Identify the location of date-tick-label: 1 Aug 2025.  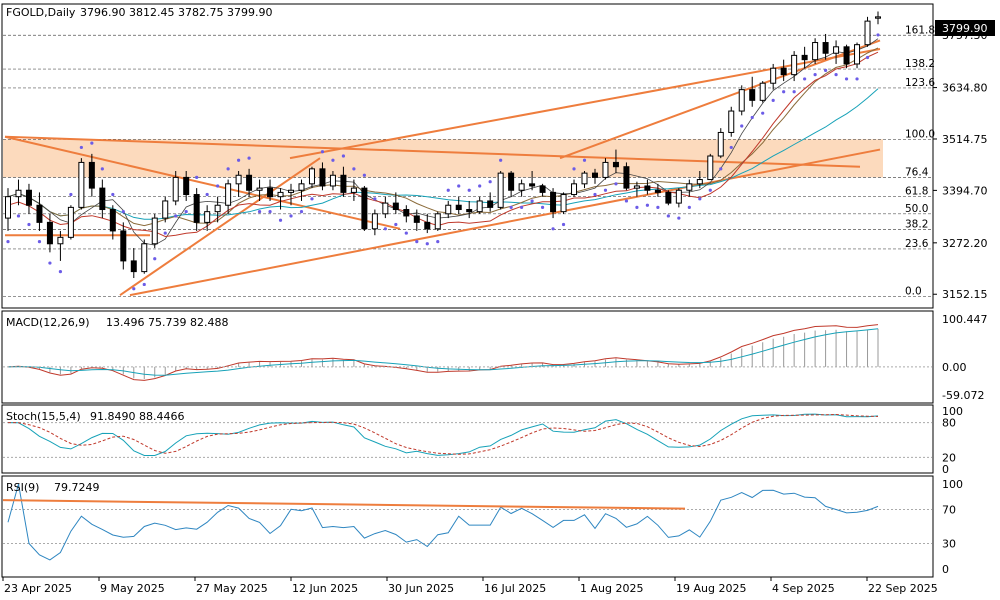
(611, 588).